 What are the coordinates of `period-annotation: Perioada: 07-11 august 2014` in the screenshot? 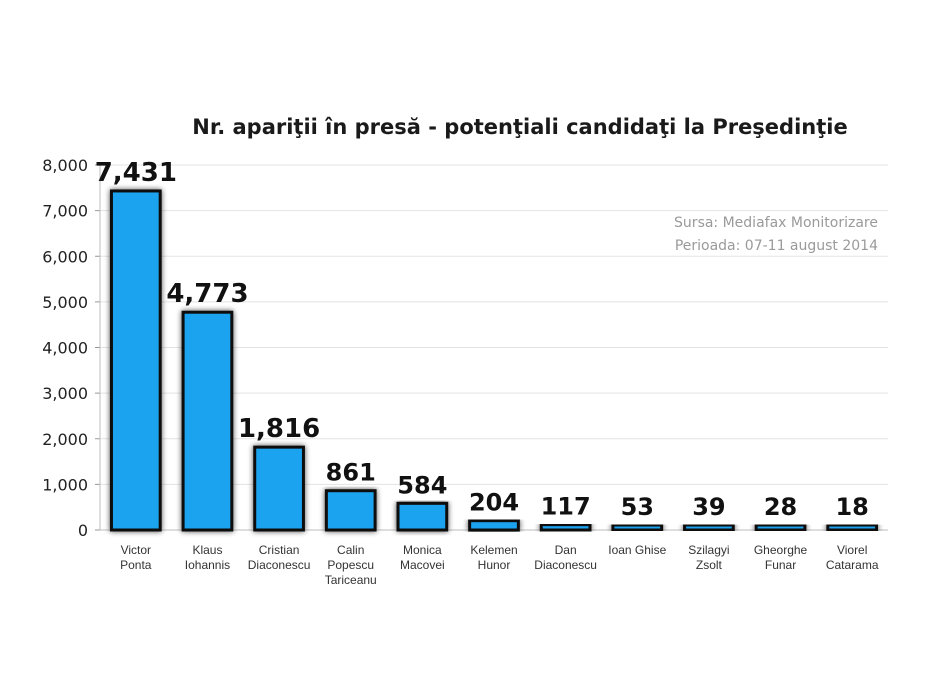 It's located at (776, 246).